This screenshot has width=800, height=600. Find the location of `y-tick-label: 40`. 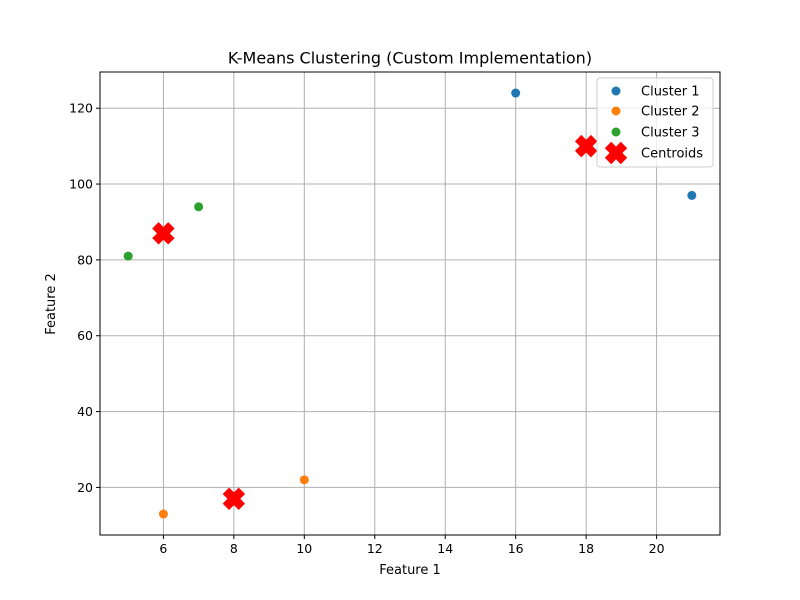

y-tick-label: 40 is located at coordinates (85, 411).